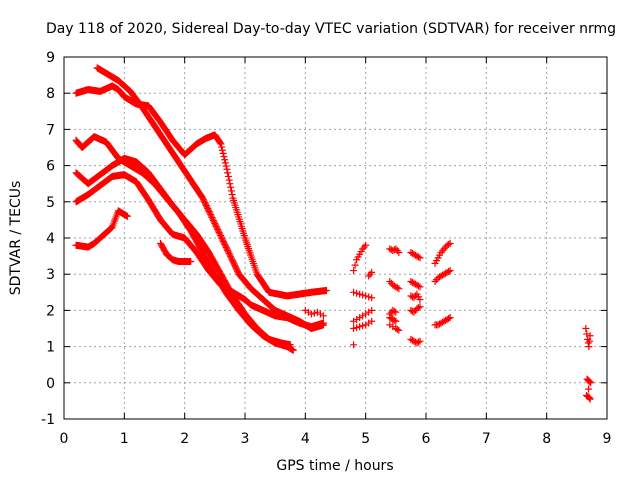  I want to click on y-tick-label: 2, so click(50, 311).